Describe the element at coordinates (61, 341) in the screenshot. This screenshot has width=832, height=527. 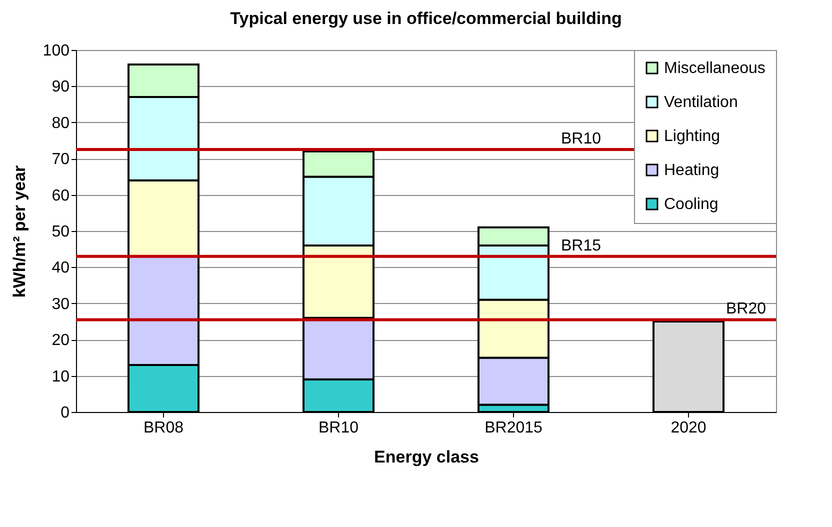
I see `y-tick-label: 20` at that location.